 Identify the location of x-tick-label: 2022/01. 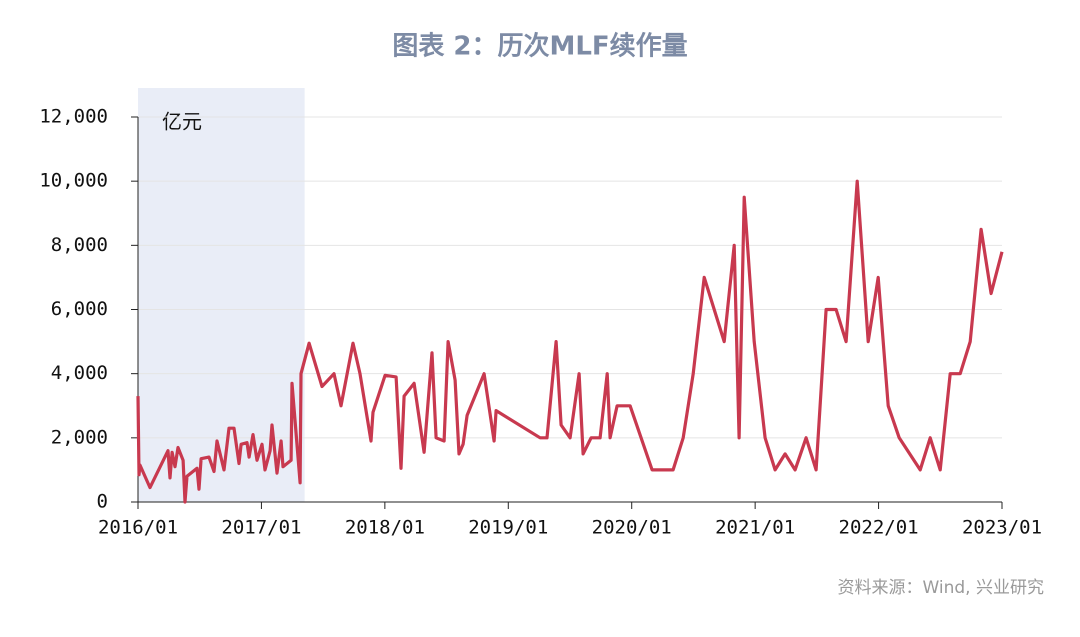
(879, 528).